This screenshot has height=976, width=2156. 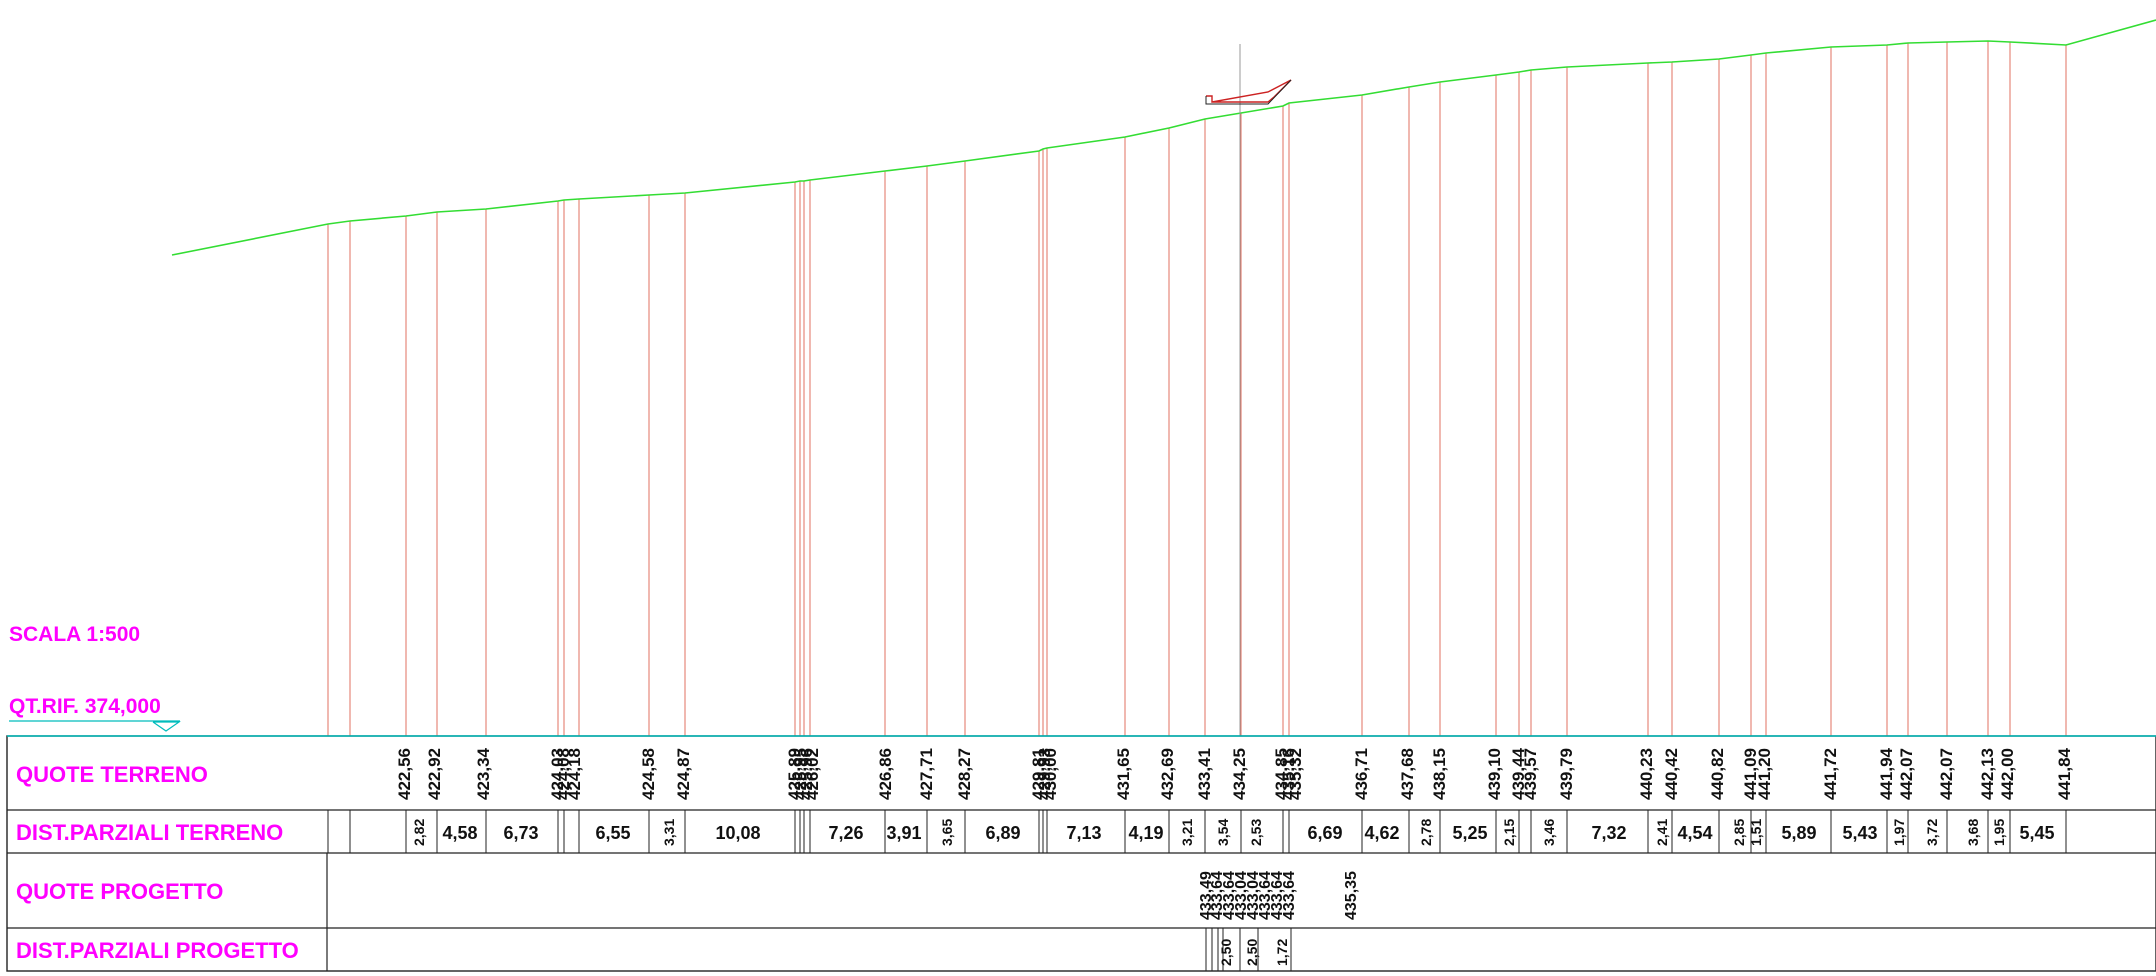 I want to click on dist-terreno-value: 4,19, so click(x=1145, y=833).